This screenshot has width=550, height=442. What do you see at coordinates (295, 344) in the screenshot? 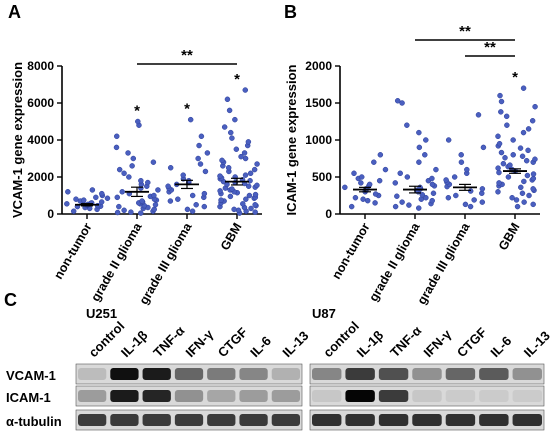
I see `lane-label: IL-13` at bounding box center [295, 344].